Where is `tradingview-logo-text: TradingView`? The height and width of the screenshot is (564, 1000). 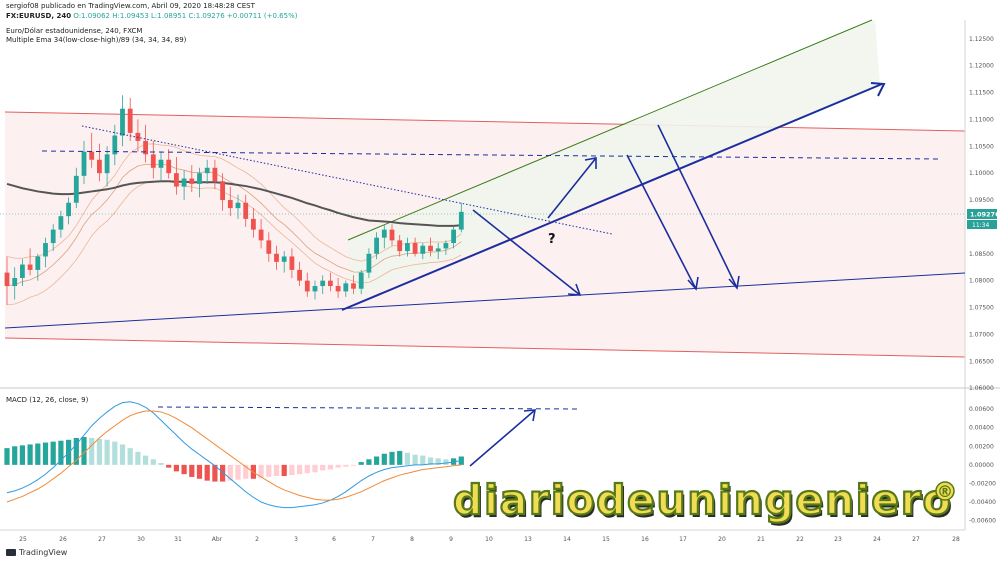 tradingview-logo-text: TradingView is located at coordinates (43, 552).